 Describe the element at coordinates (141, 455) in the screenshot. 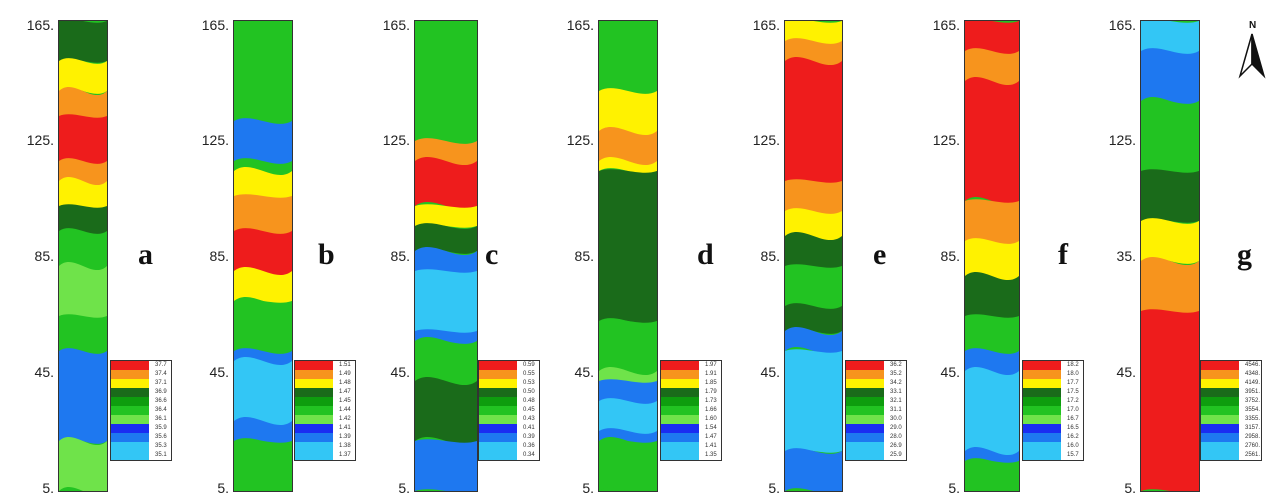

I see `legend-row: 35.1` at that location.